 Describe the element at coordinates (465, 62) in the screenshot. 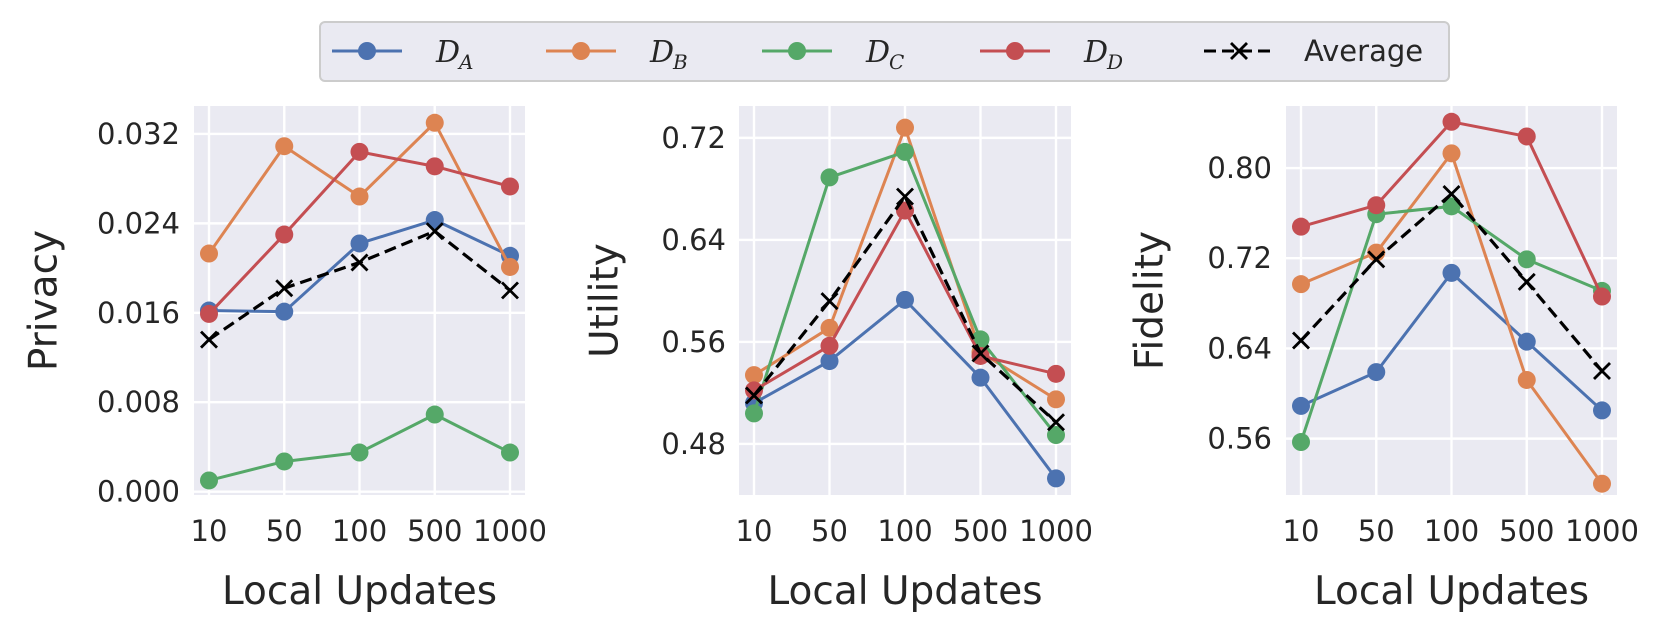

I see `legend-subscript: A` at that location.